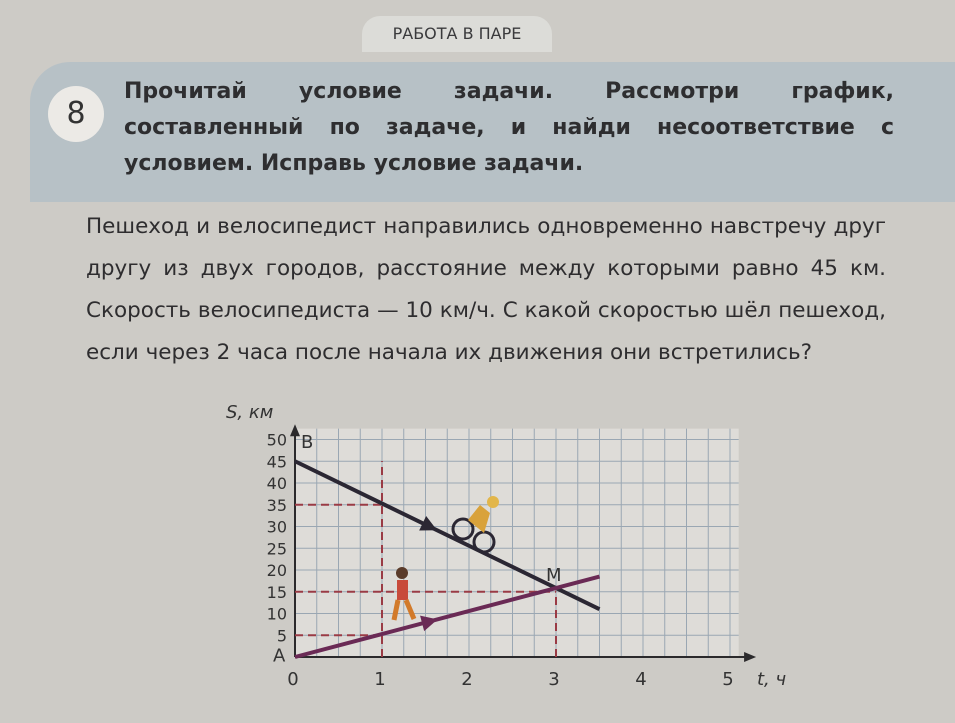 This screenshot has height=723, width=955. I want to click on y-tick-label: 45, so click(277, 461).